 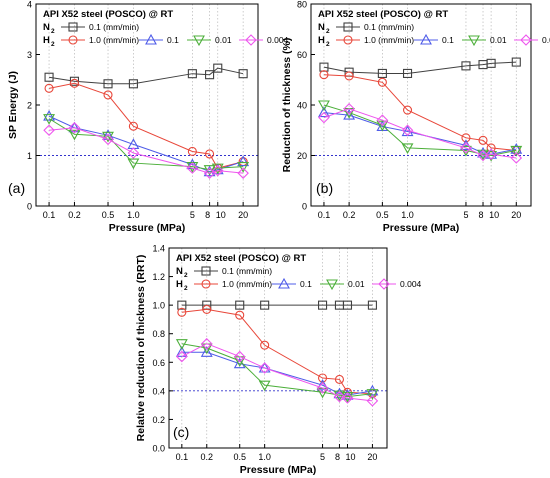 I want to click on legend-triangle-up-marker, so click(x=284, y=283).